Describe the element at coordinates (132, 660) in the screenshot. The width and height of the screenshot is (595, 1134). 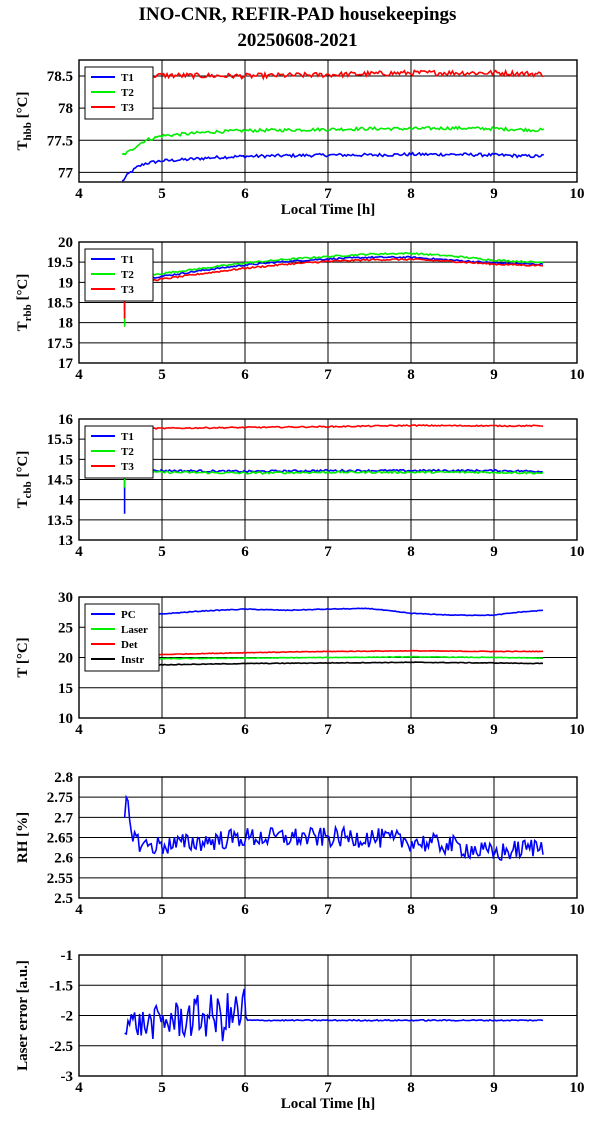
I see `legend-label-instr: Instr` at that location.